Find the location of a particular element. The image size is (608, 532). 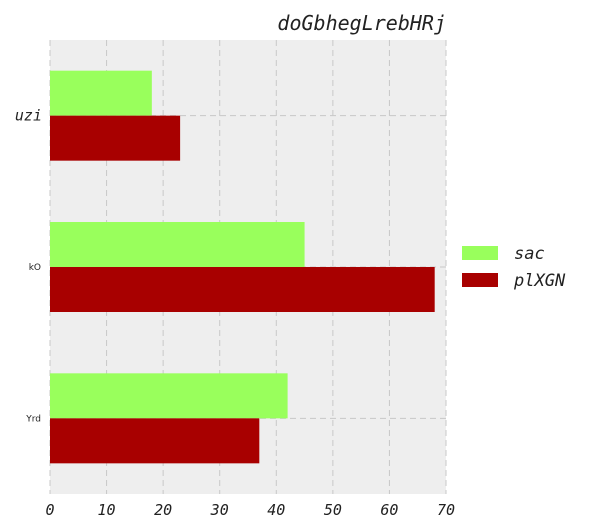

chart-title: doGbhegLrebHRj is located at coordinates (361, 23).